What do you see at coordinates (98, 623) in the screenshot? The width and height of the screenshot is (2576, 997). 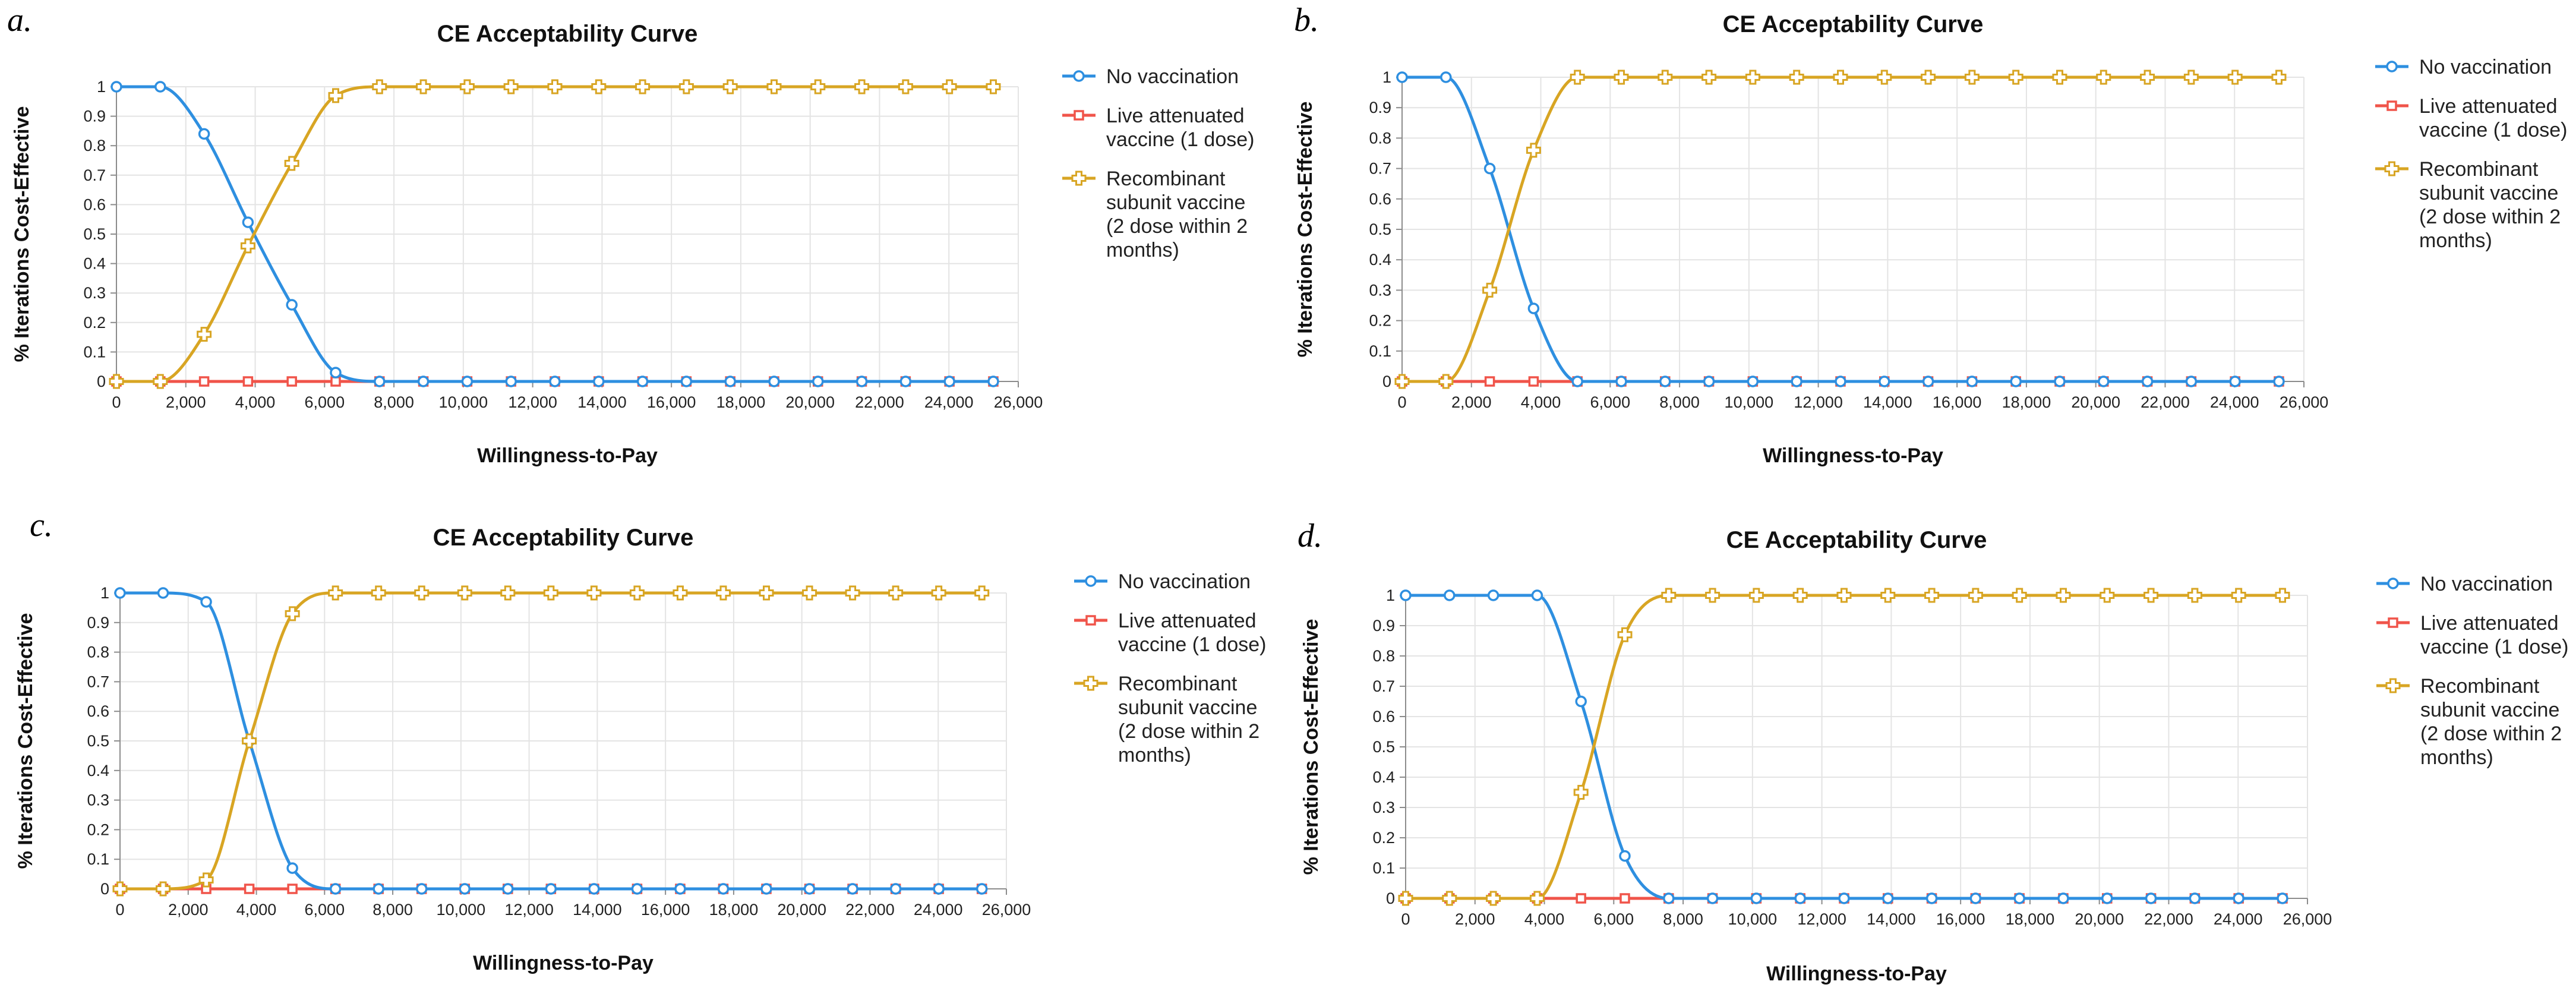 I see `y-tick-label: 0.9` at bounding box center [98, 623].